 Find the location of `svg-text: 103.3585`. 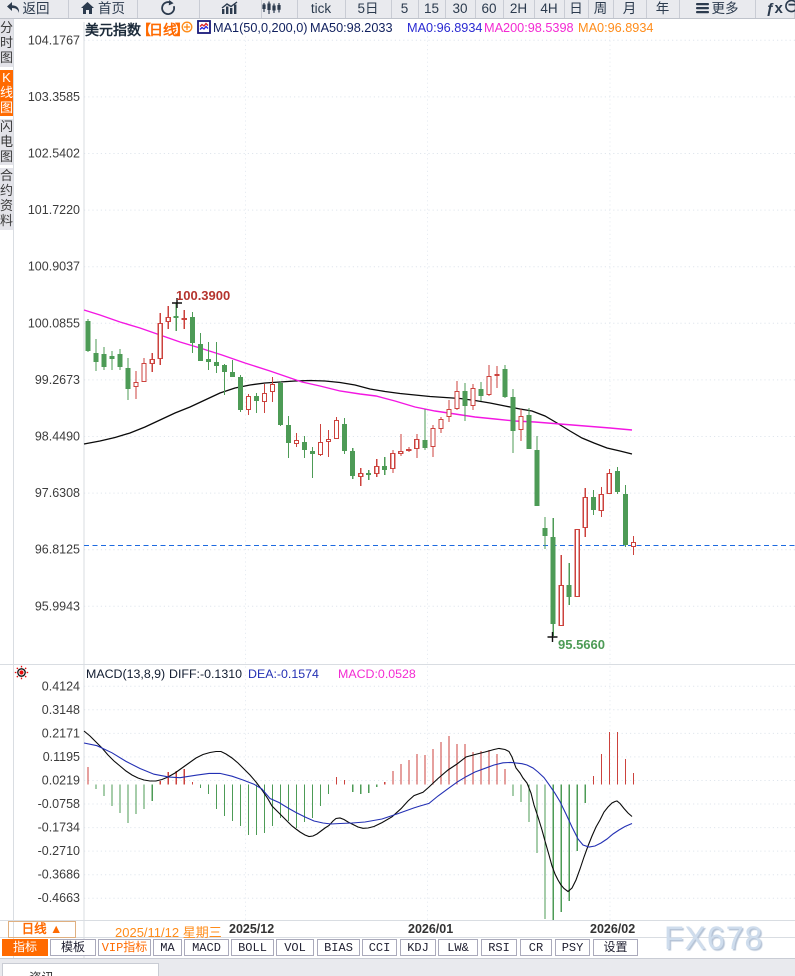

svg-text: 103.3585 is located at coordinates (54, 97).